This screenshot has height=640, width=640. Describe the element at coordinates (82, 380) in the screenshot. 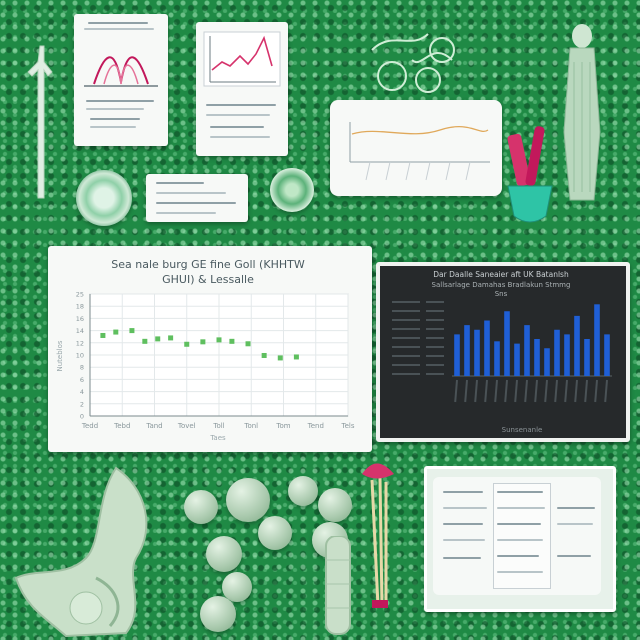

I see `y-tick-label: 6` at that location.